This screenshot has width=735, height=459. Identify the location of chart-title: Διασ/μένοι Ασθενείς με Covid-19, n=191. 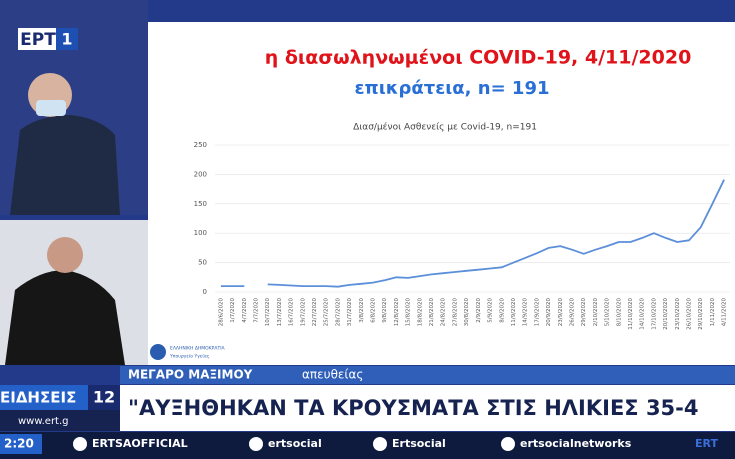
(445, 127).